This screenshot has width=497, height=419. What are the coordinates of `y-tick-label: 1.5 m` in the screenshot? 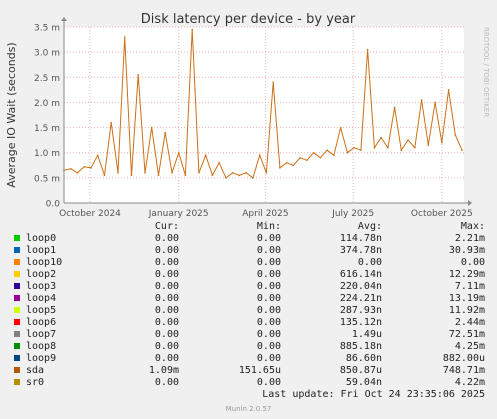 It's located at (47, 129).